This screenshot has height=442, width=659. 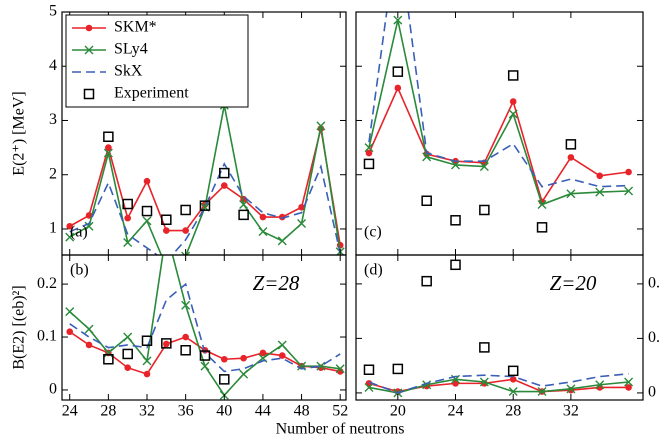 What do you see at coordinates (263, 411) in the screenshot?
I see `x-tick-label: 44` at bounding box center [263, 411].